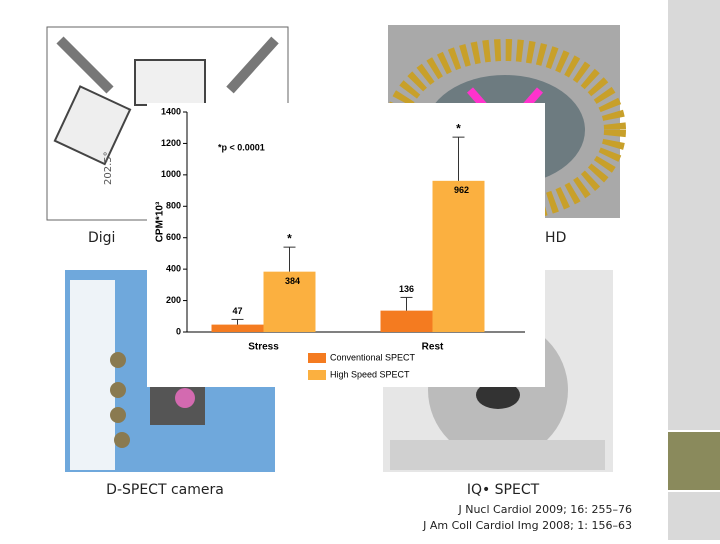 Image resolution: width=720 pixels, height=544 pixels. What do you see at coordinates (433, 347) in the screenshot?
I see `x-tick-label: Rest` at bounding box center [433, 347].